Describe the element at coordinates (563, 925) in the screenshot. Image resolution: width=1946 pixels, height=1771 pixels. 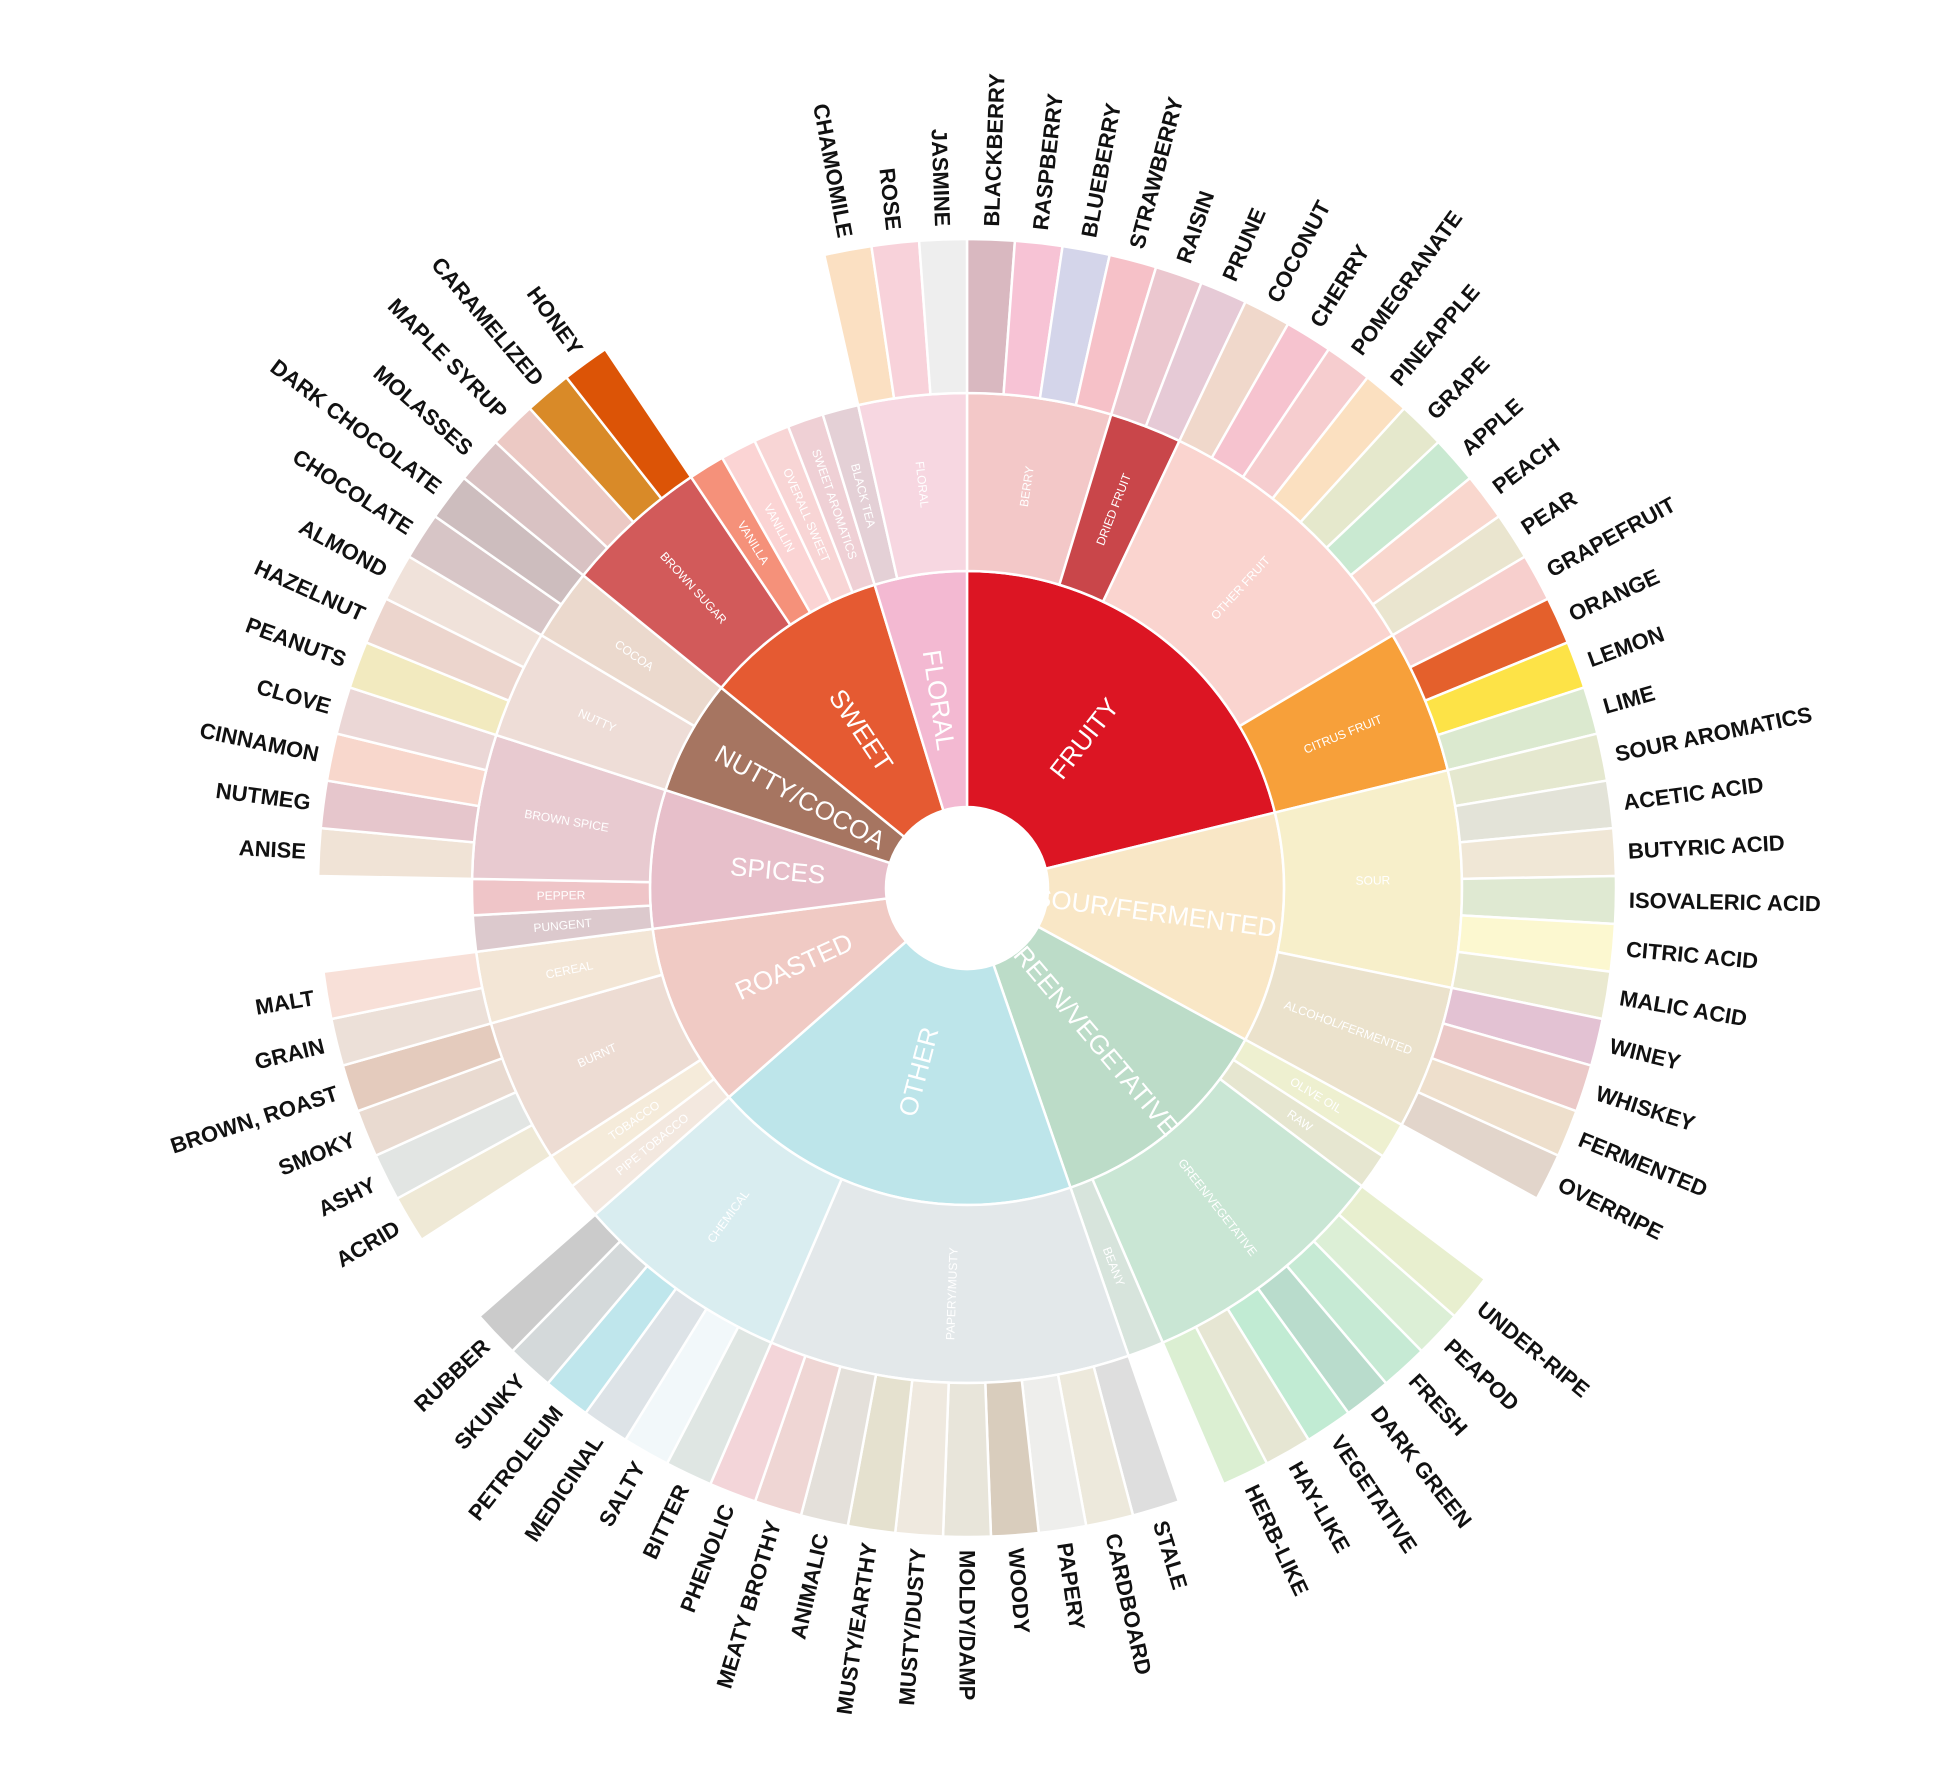
I see `subcategory-label: PUNGENT` at that location.